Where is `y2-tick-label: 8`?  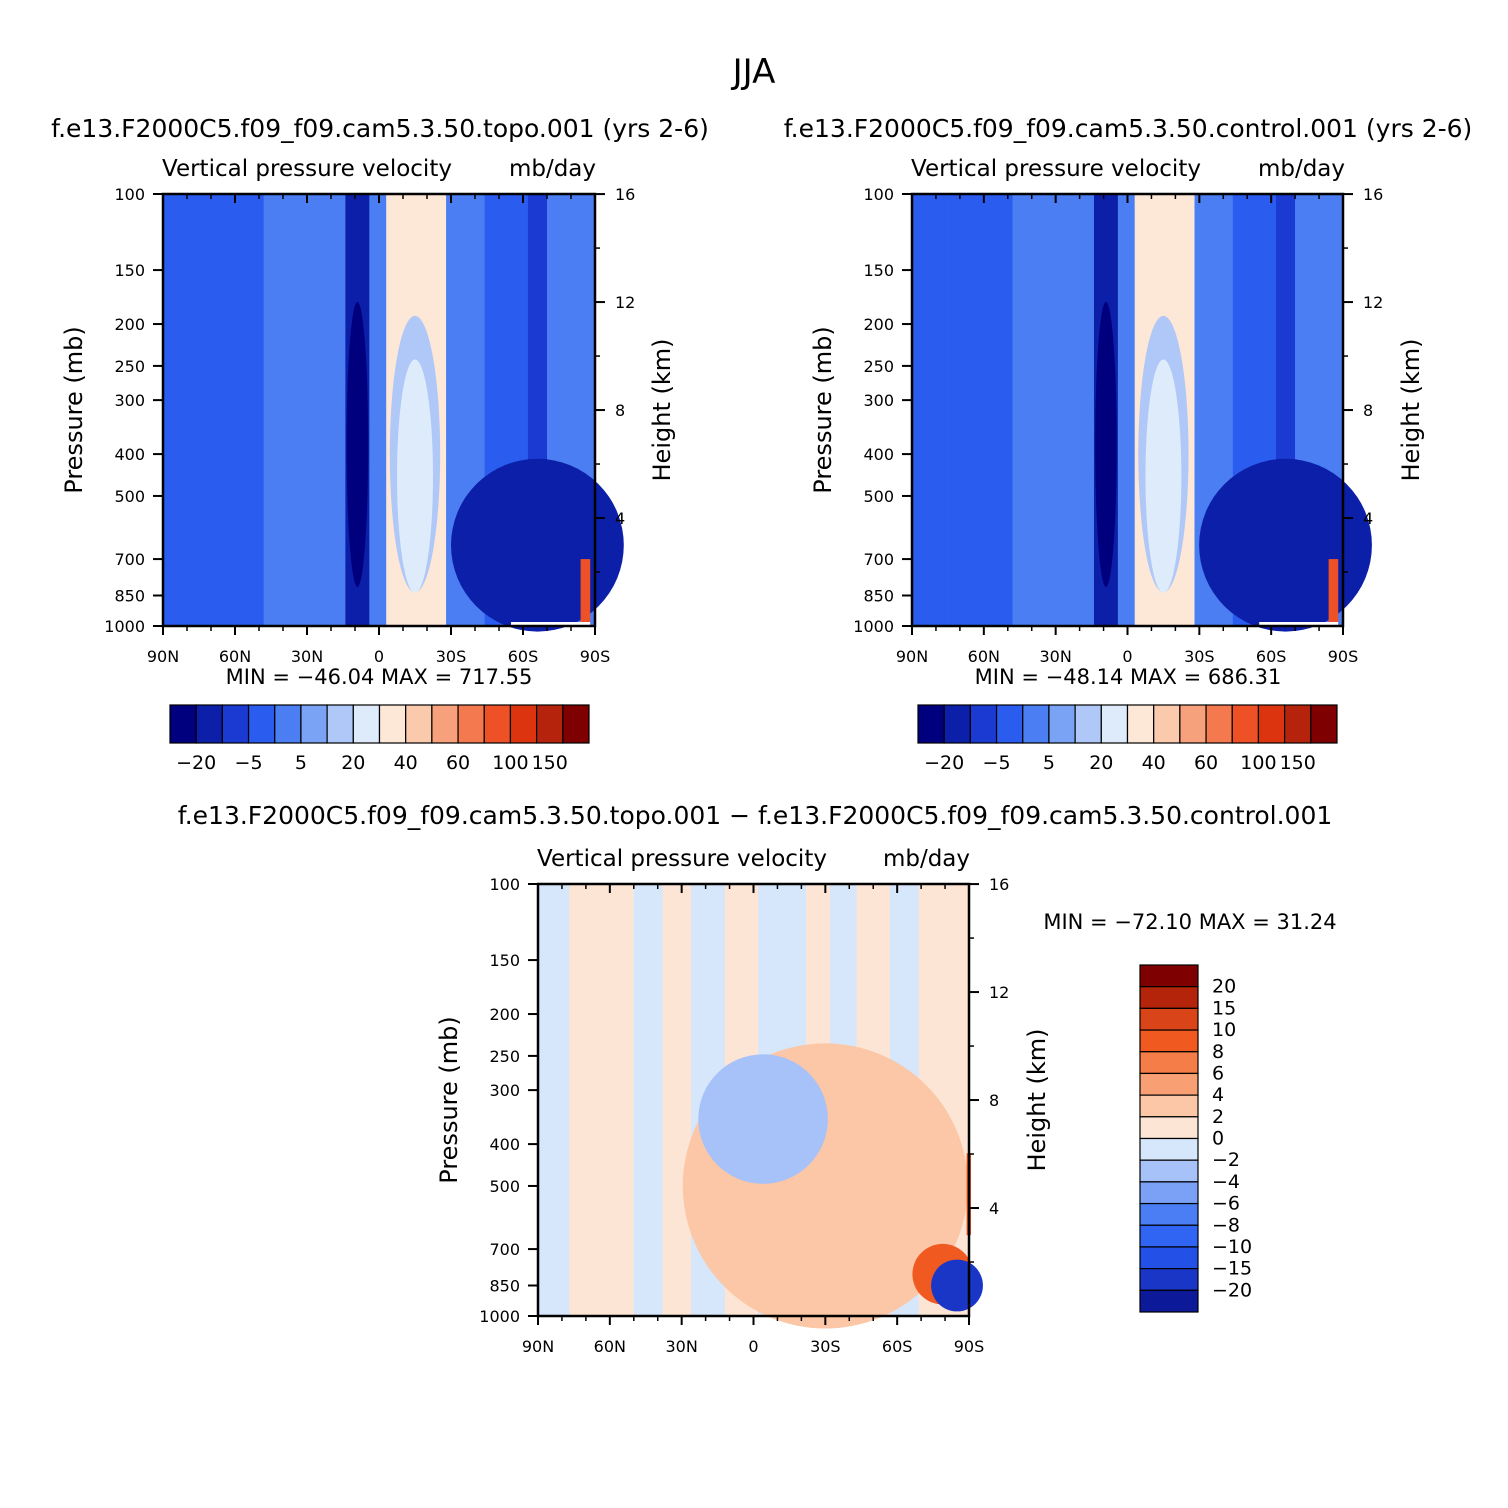
y2-tick-label: 8 is located at coordinates (1368, 410).